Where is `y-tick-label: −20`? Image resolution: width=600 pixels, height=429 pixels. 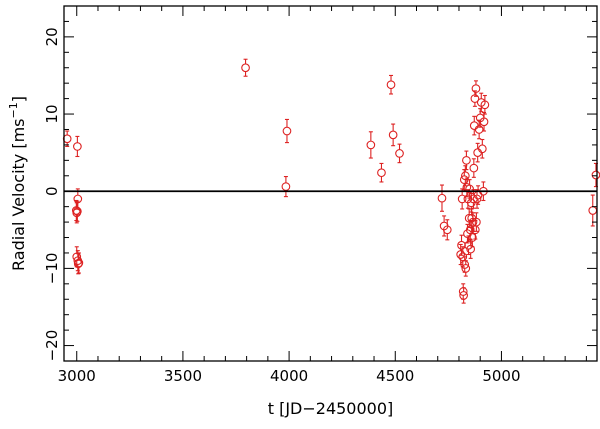 y-tick-label: −20 is located at coordinates (52, 346).